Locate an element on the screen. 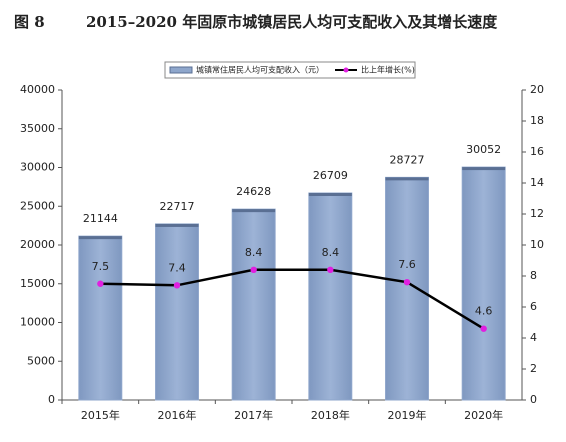 This screenshot has width=566, height=442. y2-tick-label: 14 is located at coordinates (537, 182).